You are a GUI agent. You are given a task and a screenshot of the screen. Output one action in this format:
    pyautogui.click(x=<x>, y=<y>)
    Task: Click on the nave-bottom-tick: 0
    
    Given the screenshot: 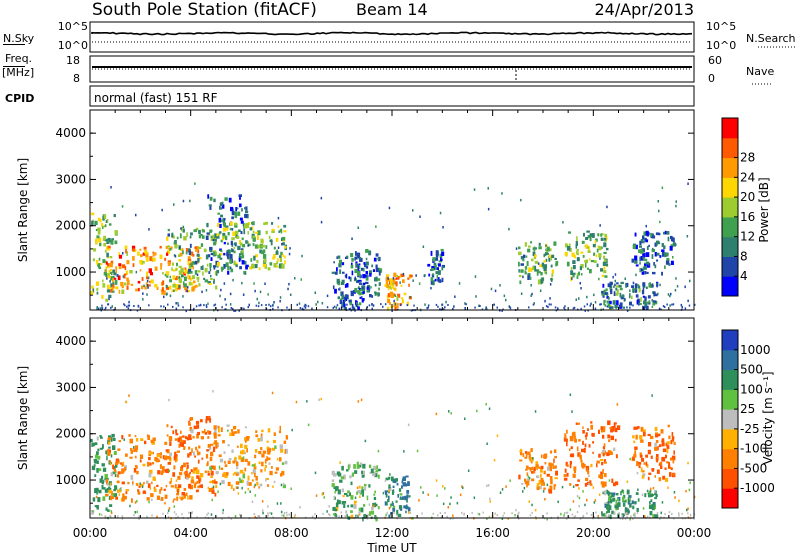 What is the action you would take?
    pyautogui.click(x=711, y=78)
    